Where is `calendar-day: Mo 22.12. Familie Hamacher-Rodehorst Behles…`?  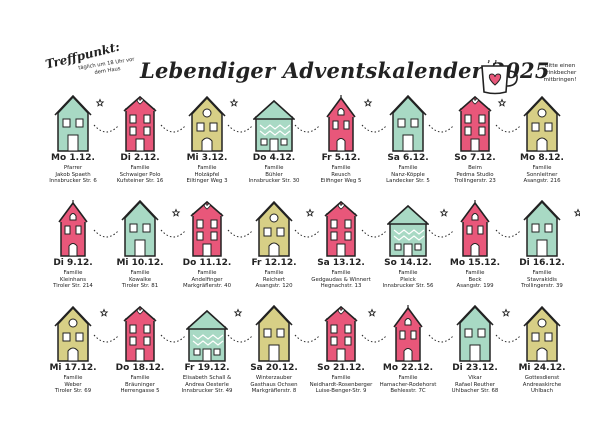
calendar-day: Mo 22.12. Familie Hamacher-Rodehorst Behles… is located at coordinates (408, 360).